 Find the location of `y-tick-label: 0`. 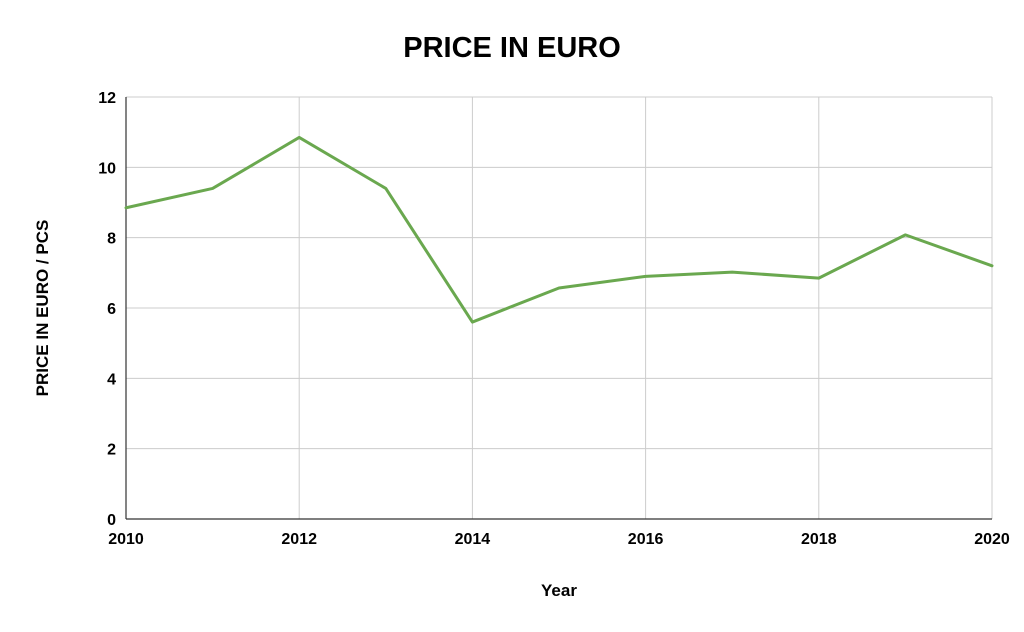

y-tick-label: 0 is located at coordinates (111, 520).